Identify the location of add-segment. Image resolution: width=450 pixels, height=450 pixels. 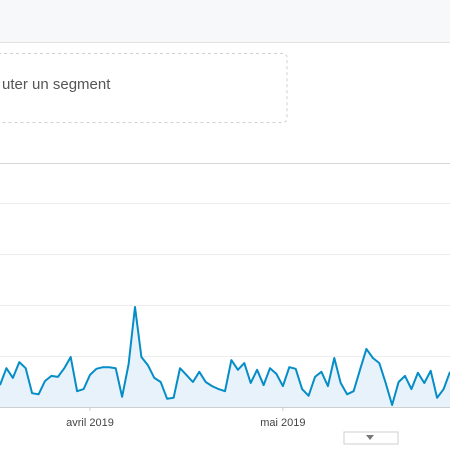
(144, 88).